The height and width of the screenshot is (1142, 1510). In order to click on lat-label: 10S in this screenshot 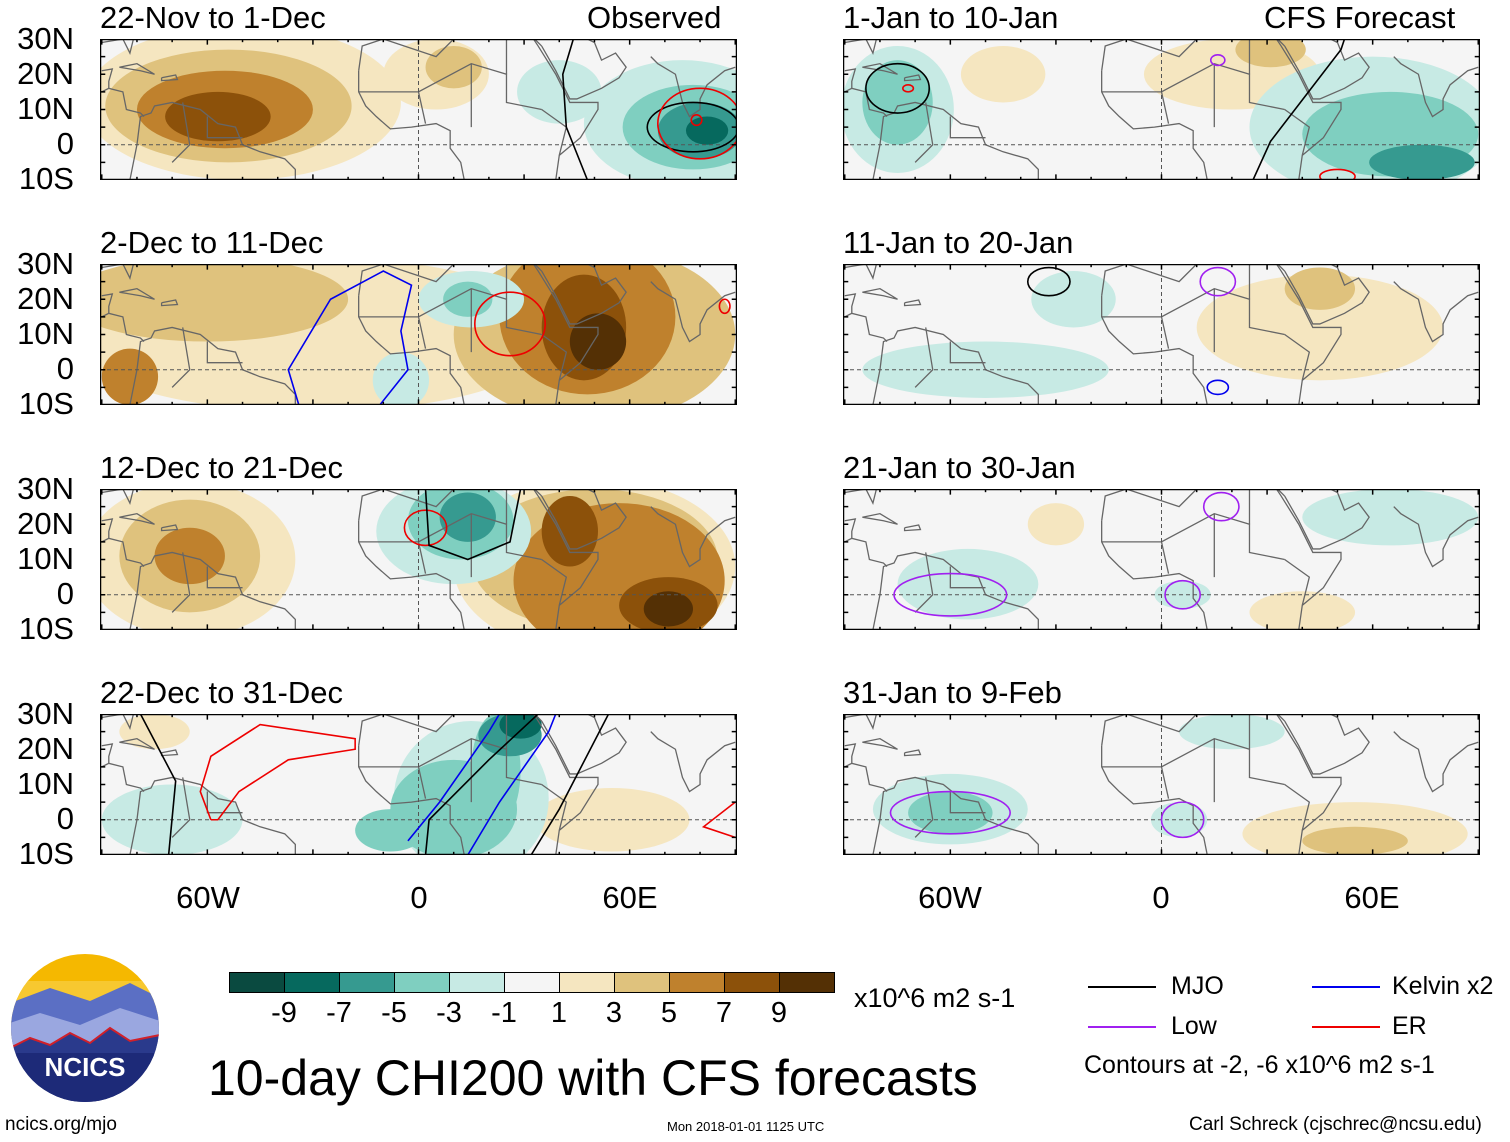, I will do `click(46, 853)`.